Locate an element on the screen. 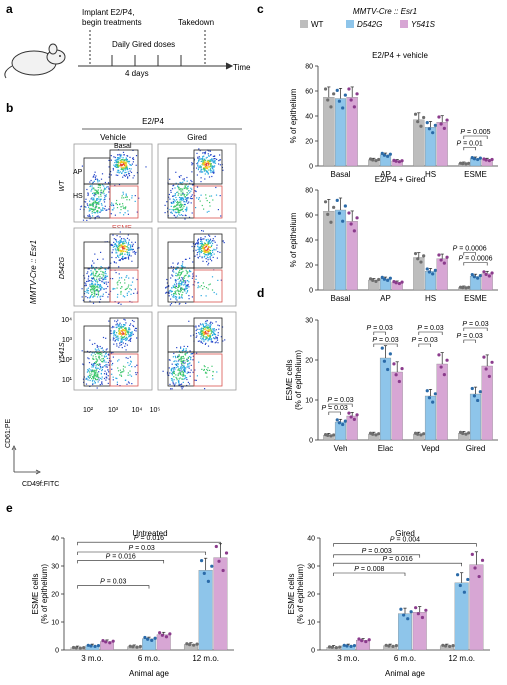 Image resolution: width=507 pixels, height=685 pixels. b-axis-arrows is located at coordinates (26, 460).